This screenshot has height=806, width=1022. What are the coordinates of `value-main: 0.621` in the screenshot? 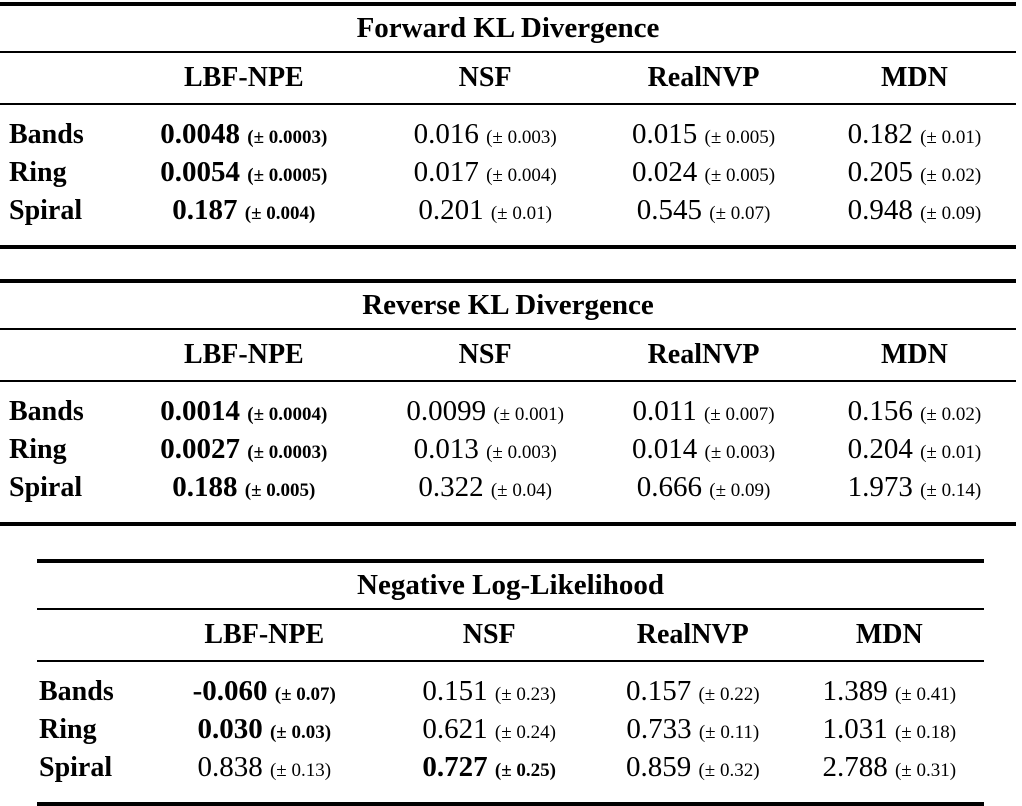 It's located at (455, 729).